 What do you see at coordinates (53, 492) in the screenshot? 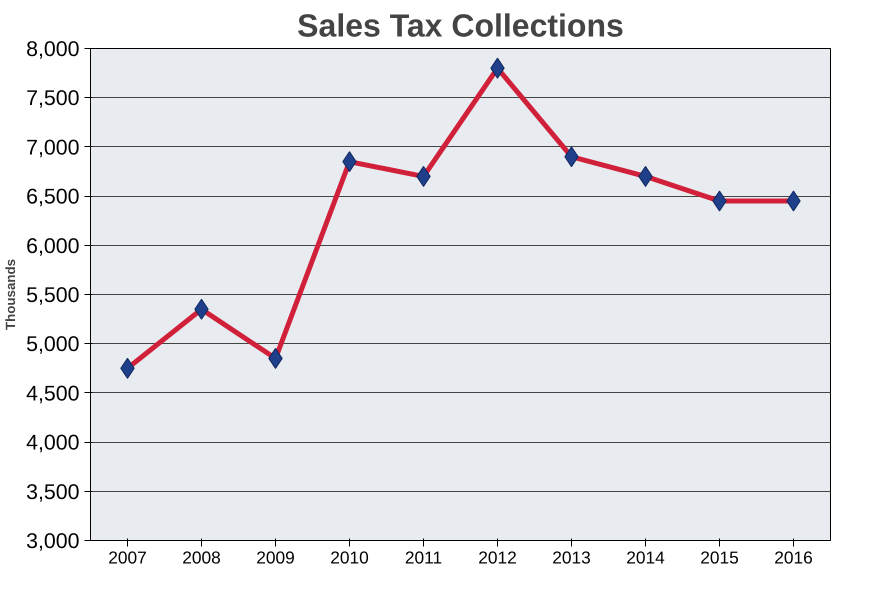
I see `y-tick-label: 3,500` at bounding box center [53, 492].